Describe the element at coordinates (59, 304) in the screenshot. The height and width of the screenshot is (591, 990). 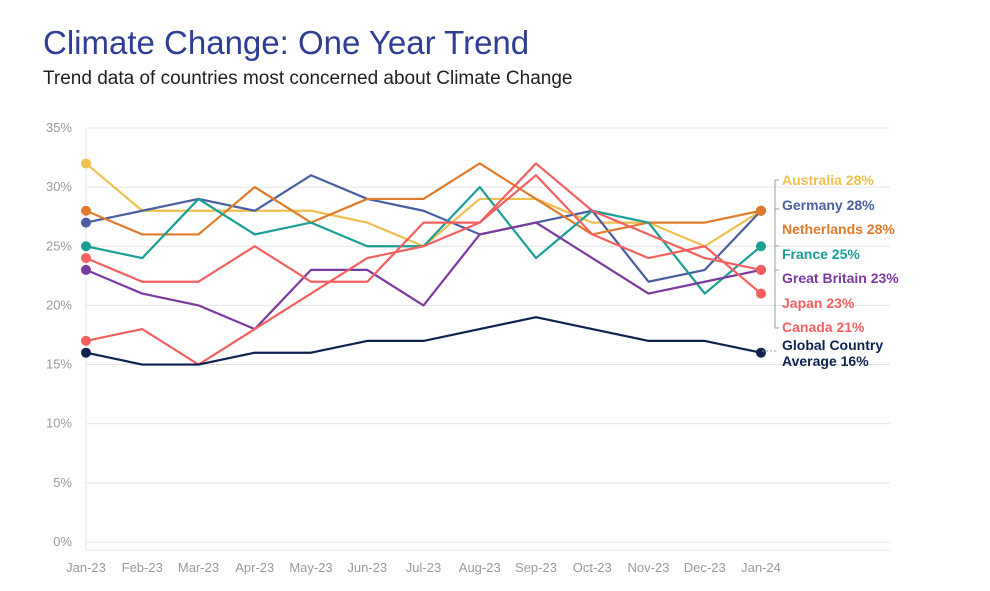
I see `y-tick-label: 20%` at that location.